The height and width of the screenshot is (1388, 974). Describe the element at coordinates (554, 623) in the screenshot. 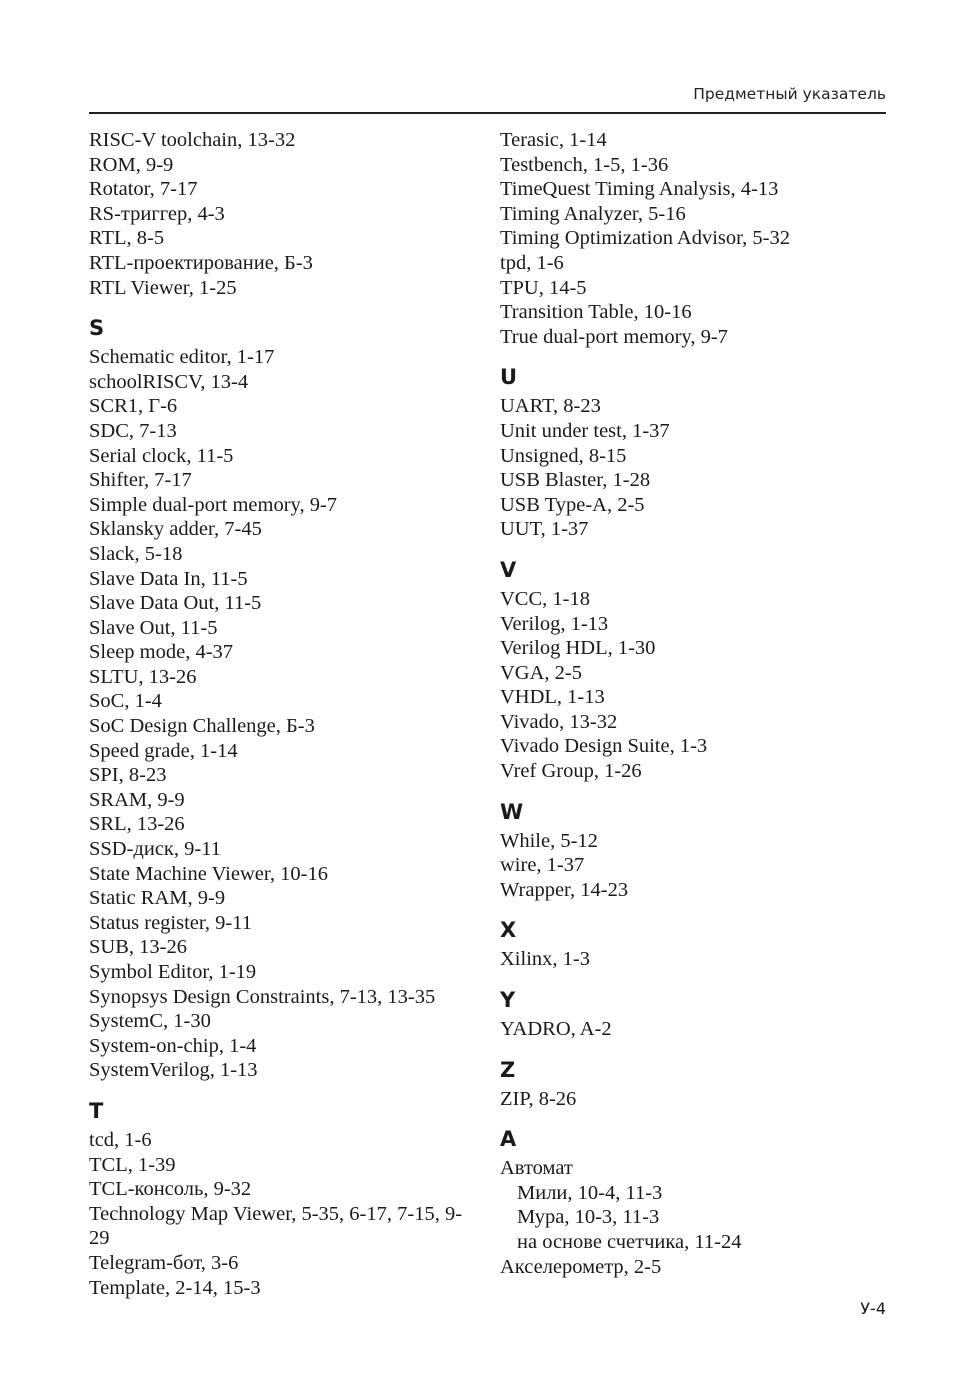

I see `index-entry: Verilog, 1-13` at that location.